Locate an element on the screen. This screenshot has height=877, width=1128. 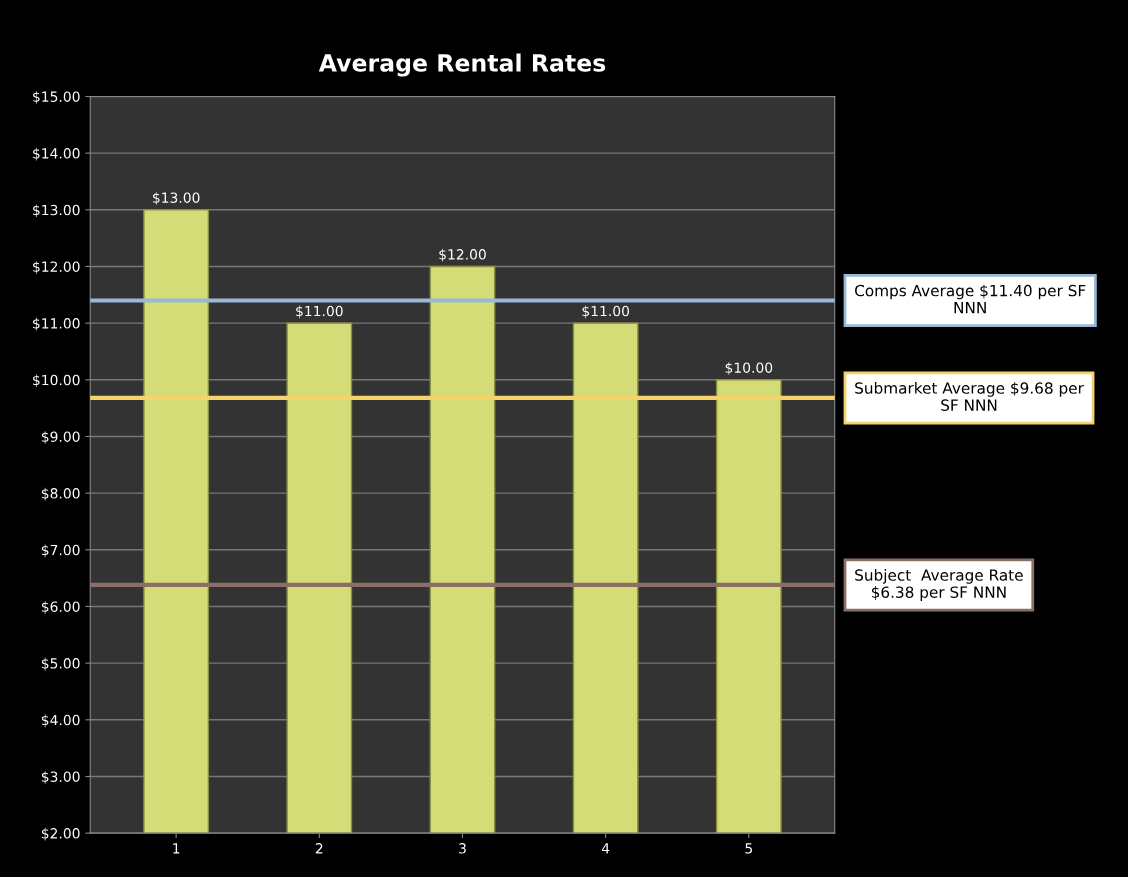
data-label: $10.00 is located at coordinates (749, 368).